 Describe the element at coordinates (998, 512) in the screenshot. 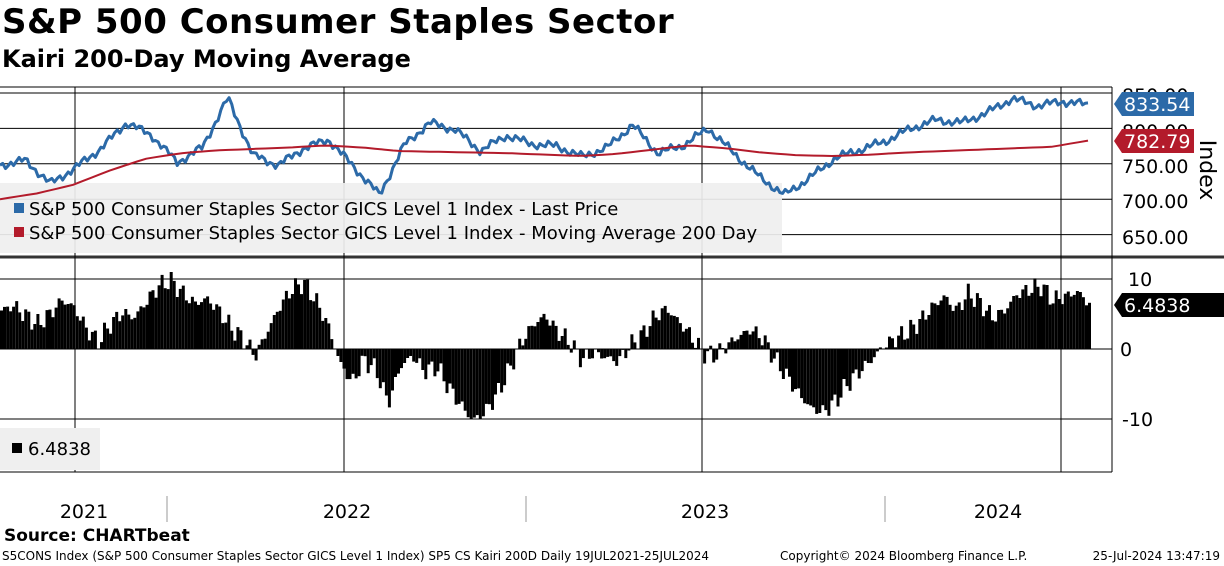

I see `x-year-2024: 2024` at that location.